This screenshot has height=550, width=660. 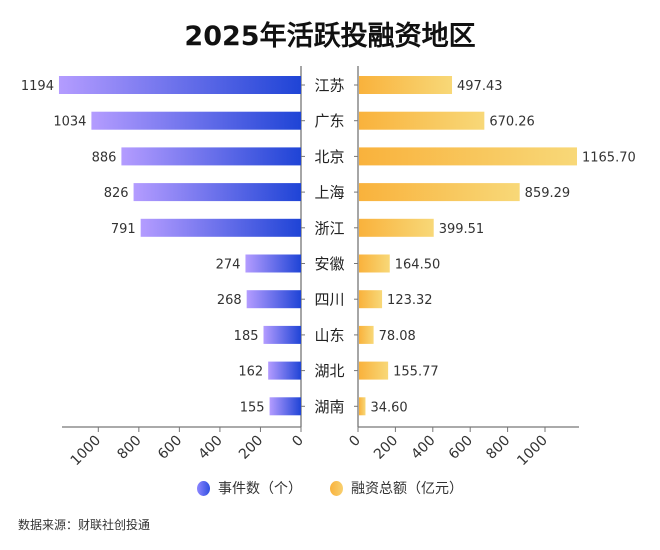 I want to click on left-tick-label: 800, so click(x=129, y=448).